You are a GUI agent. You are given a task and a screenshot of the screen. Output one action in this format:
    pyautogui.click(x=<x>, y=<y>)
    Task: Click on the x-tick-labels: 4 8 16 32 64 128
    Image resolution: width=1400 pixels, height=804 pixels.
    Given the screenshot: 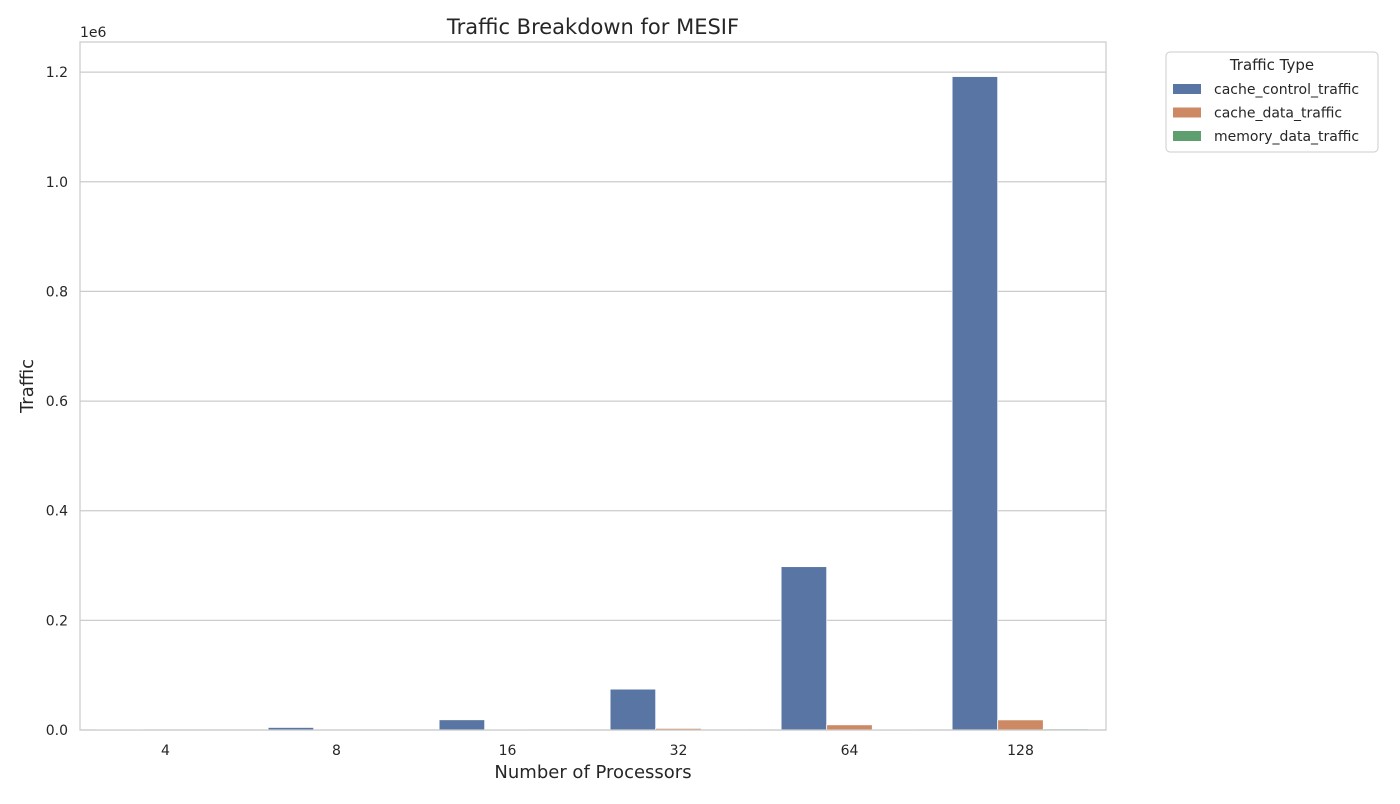 What is the action you would take?
    pyautogui.click(x=597, y=751)
    